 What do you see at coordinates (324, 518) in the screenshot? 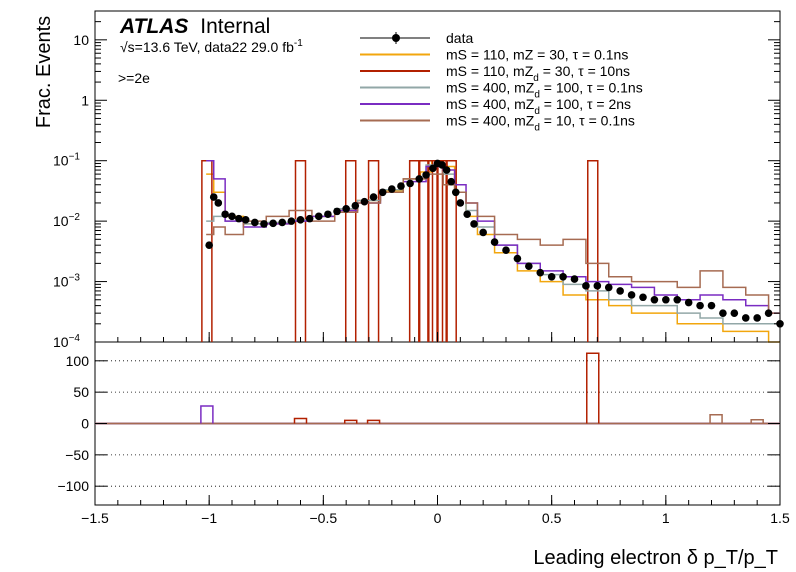
I see `x-tick-label: −0.5` at bounding box center [324, 518].